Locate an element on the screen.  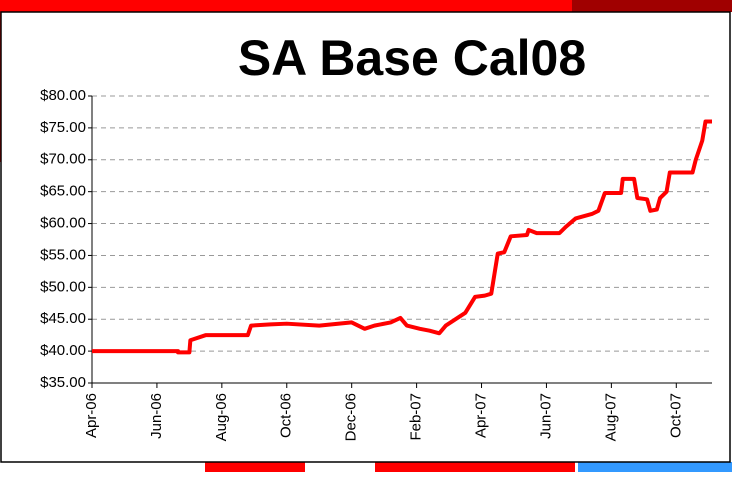
y-tick-label: $65.00 is located at coordinates (63, 191).